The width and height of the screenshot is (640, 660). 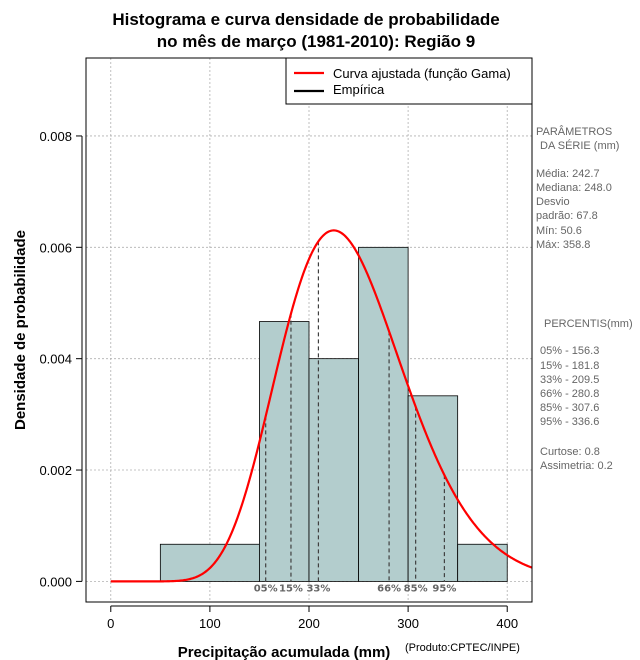 I want to click on percentile-labels: 05% 15% 33% 66% 85% 95%, so click(x=355, y=588).